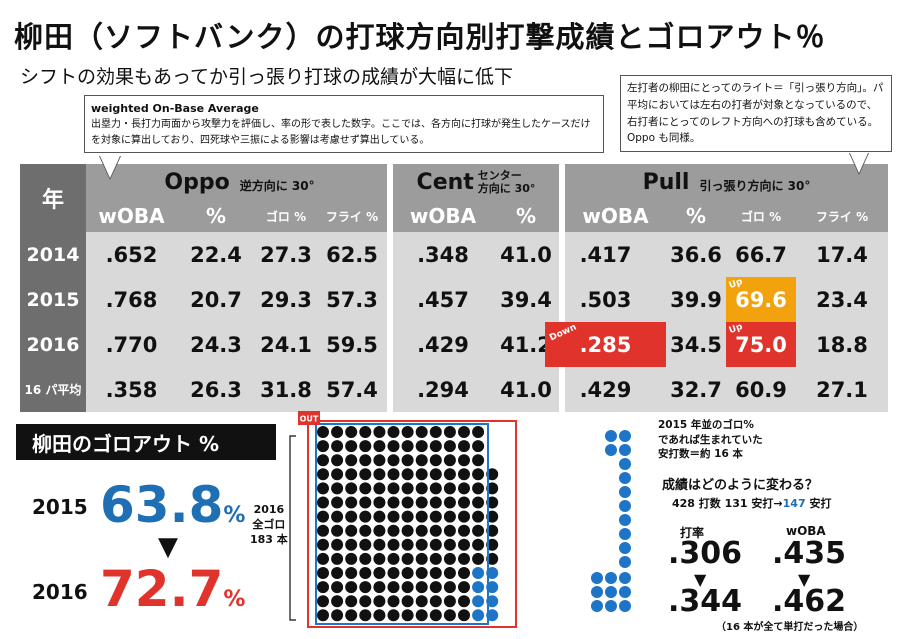 The image size is (900, 639). What do you see at coordinates (526, 216) in the screenshot?
I see `cent-col-header: %` at bounding box center [526, 216].